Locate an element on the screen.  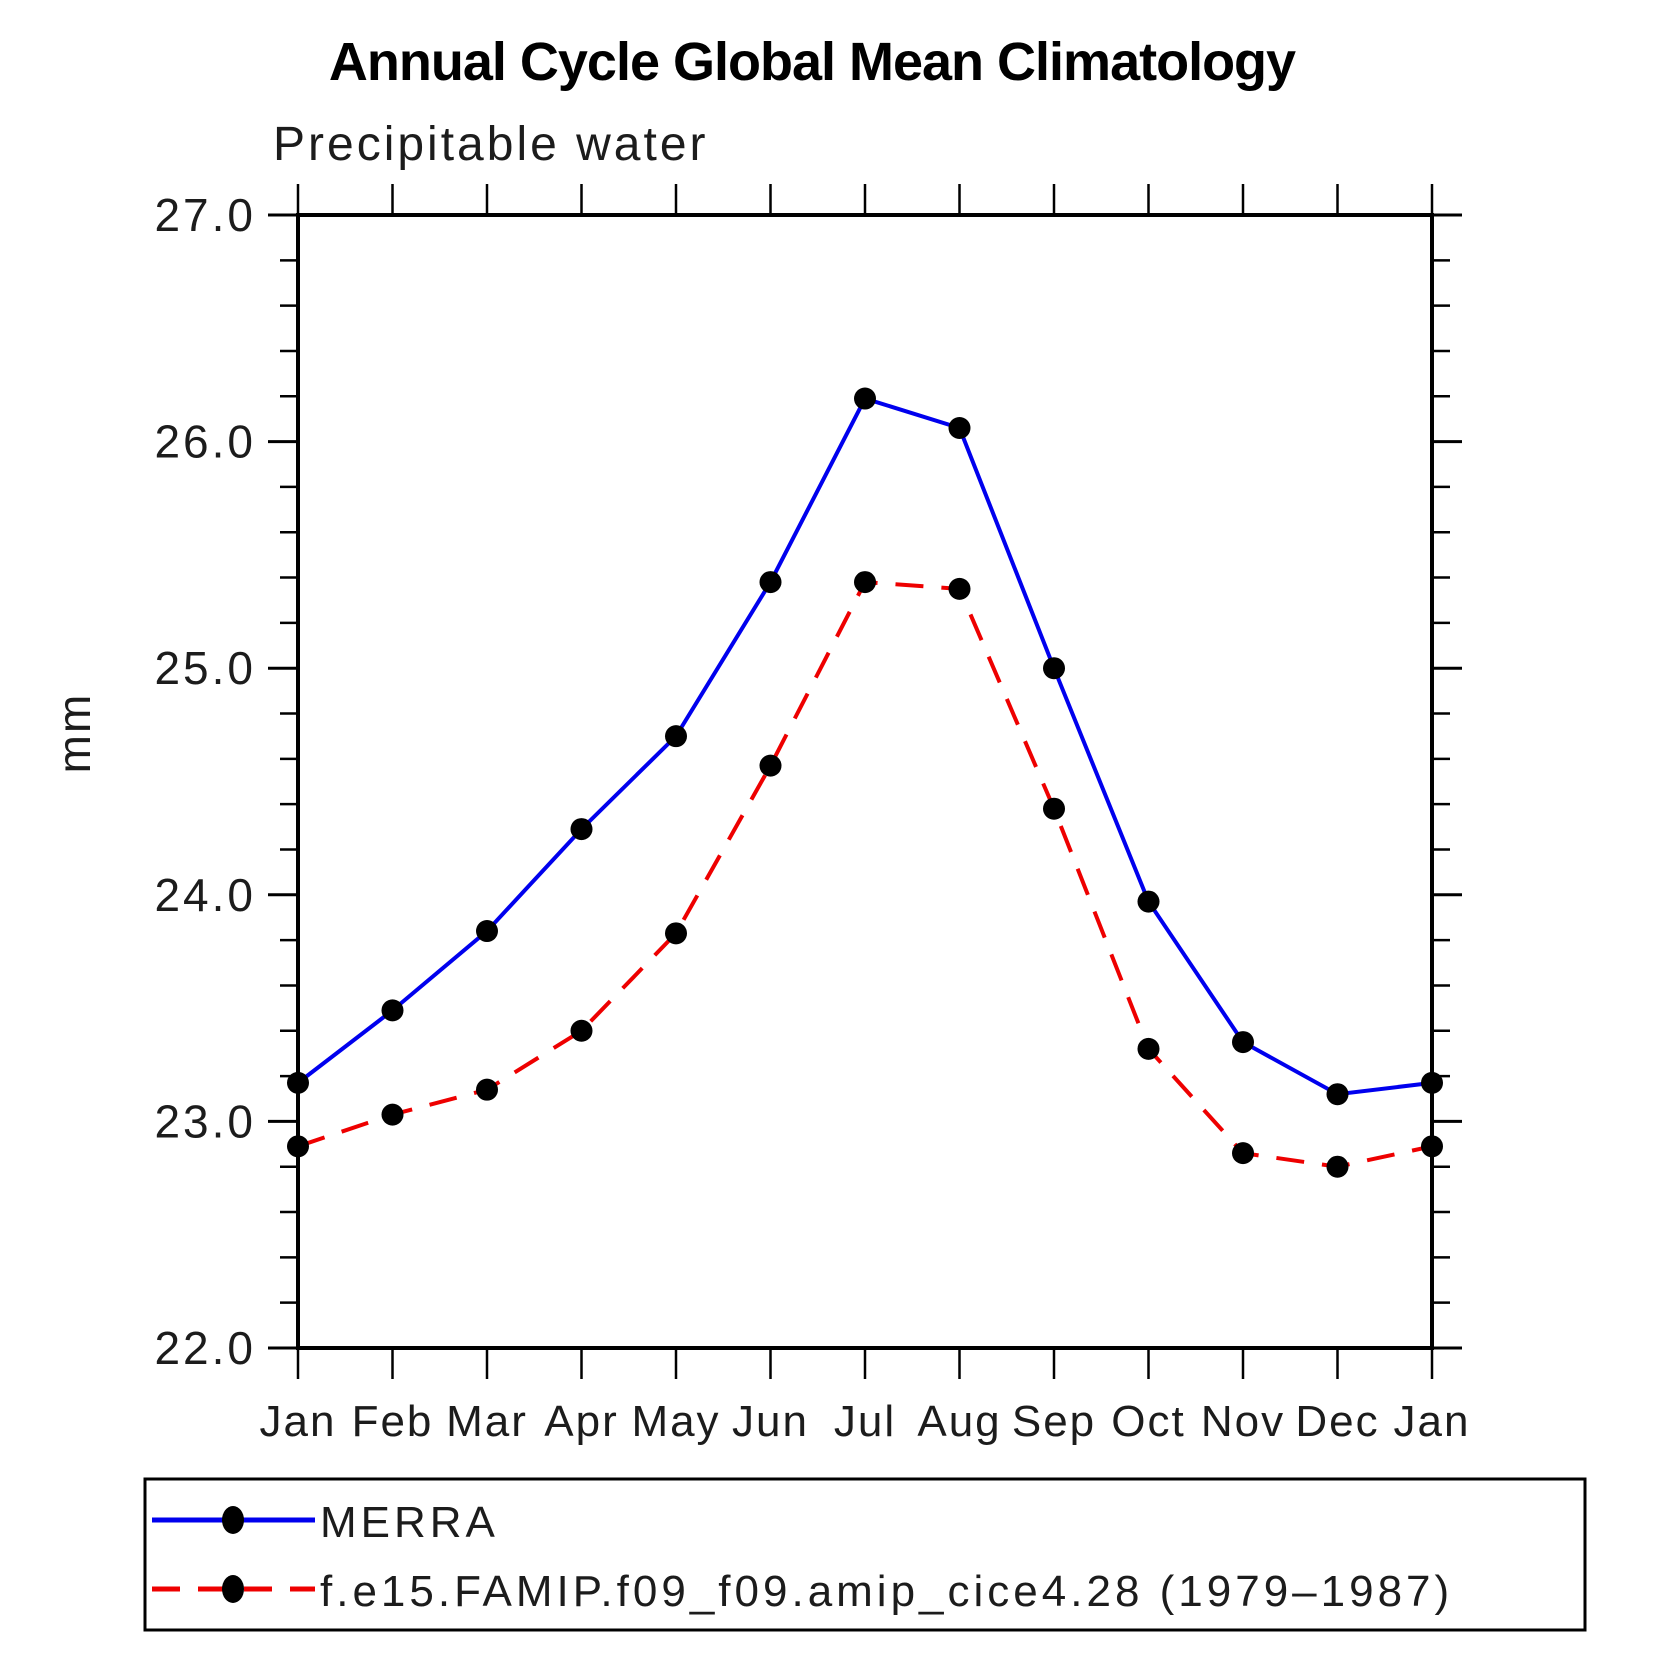
y-tick-label: 24.0 is located at coordinates (205, 895).